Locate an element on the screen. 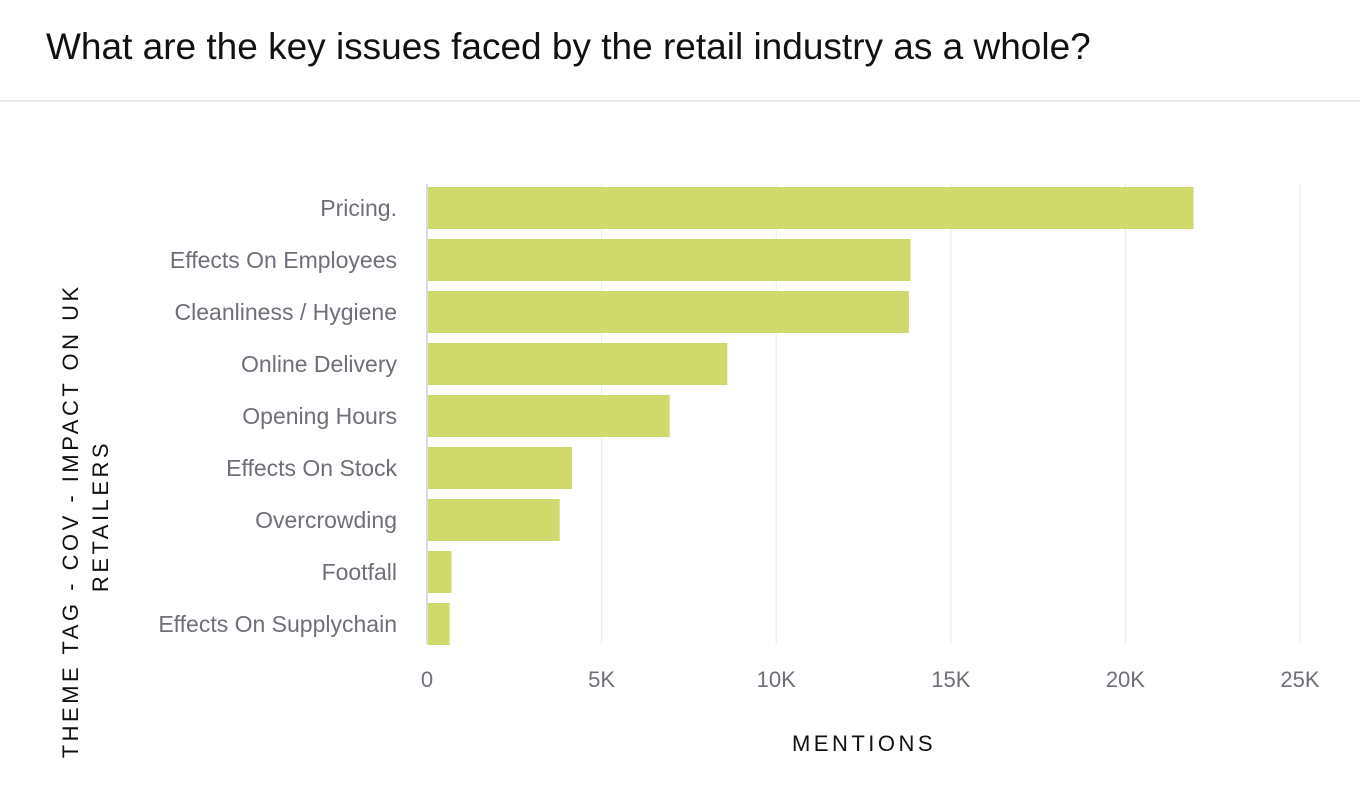 The image size is (1360, 792). x-tick-label: 0 is located at coordinates (427, 679).